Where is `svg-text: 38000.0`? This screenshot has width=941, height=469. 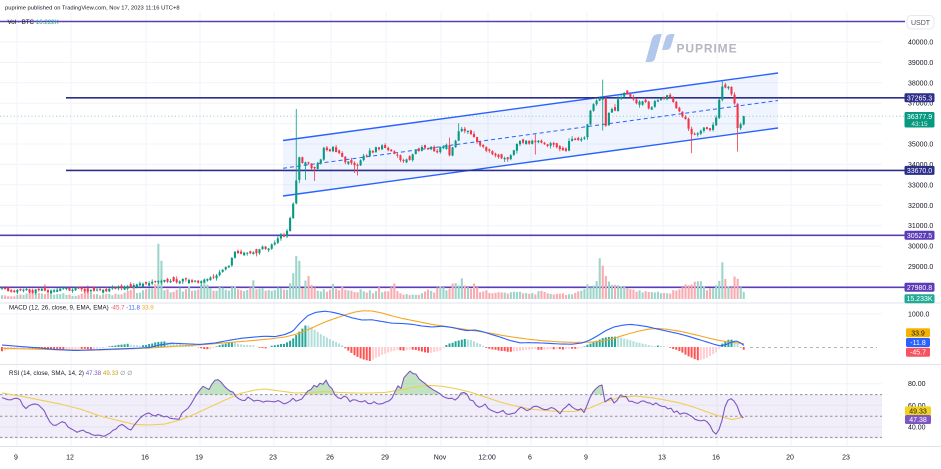
svg-text: 38000.0 is located at coordinates (920, 83).